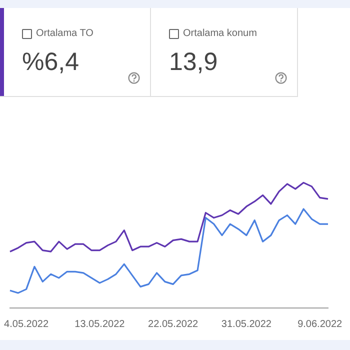 This screenshot has height=350, width=350. What do you see at coordinates (50, 62) in the screenshot?
I see `text: %6,4` at bounding box center [50, 62].